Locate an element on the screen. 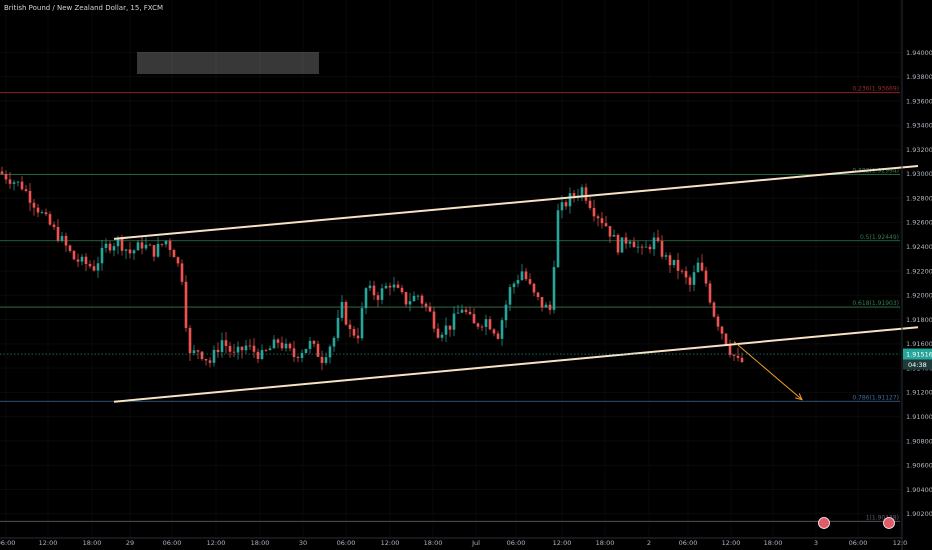  arrow-shaft is located at coordinates (768, 371).